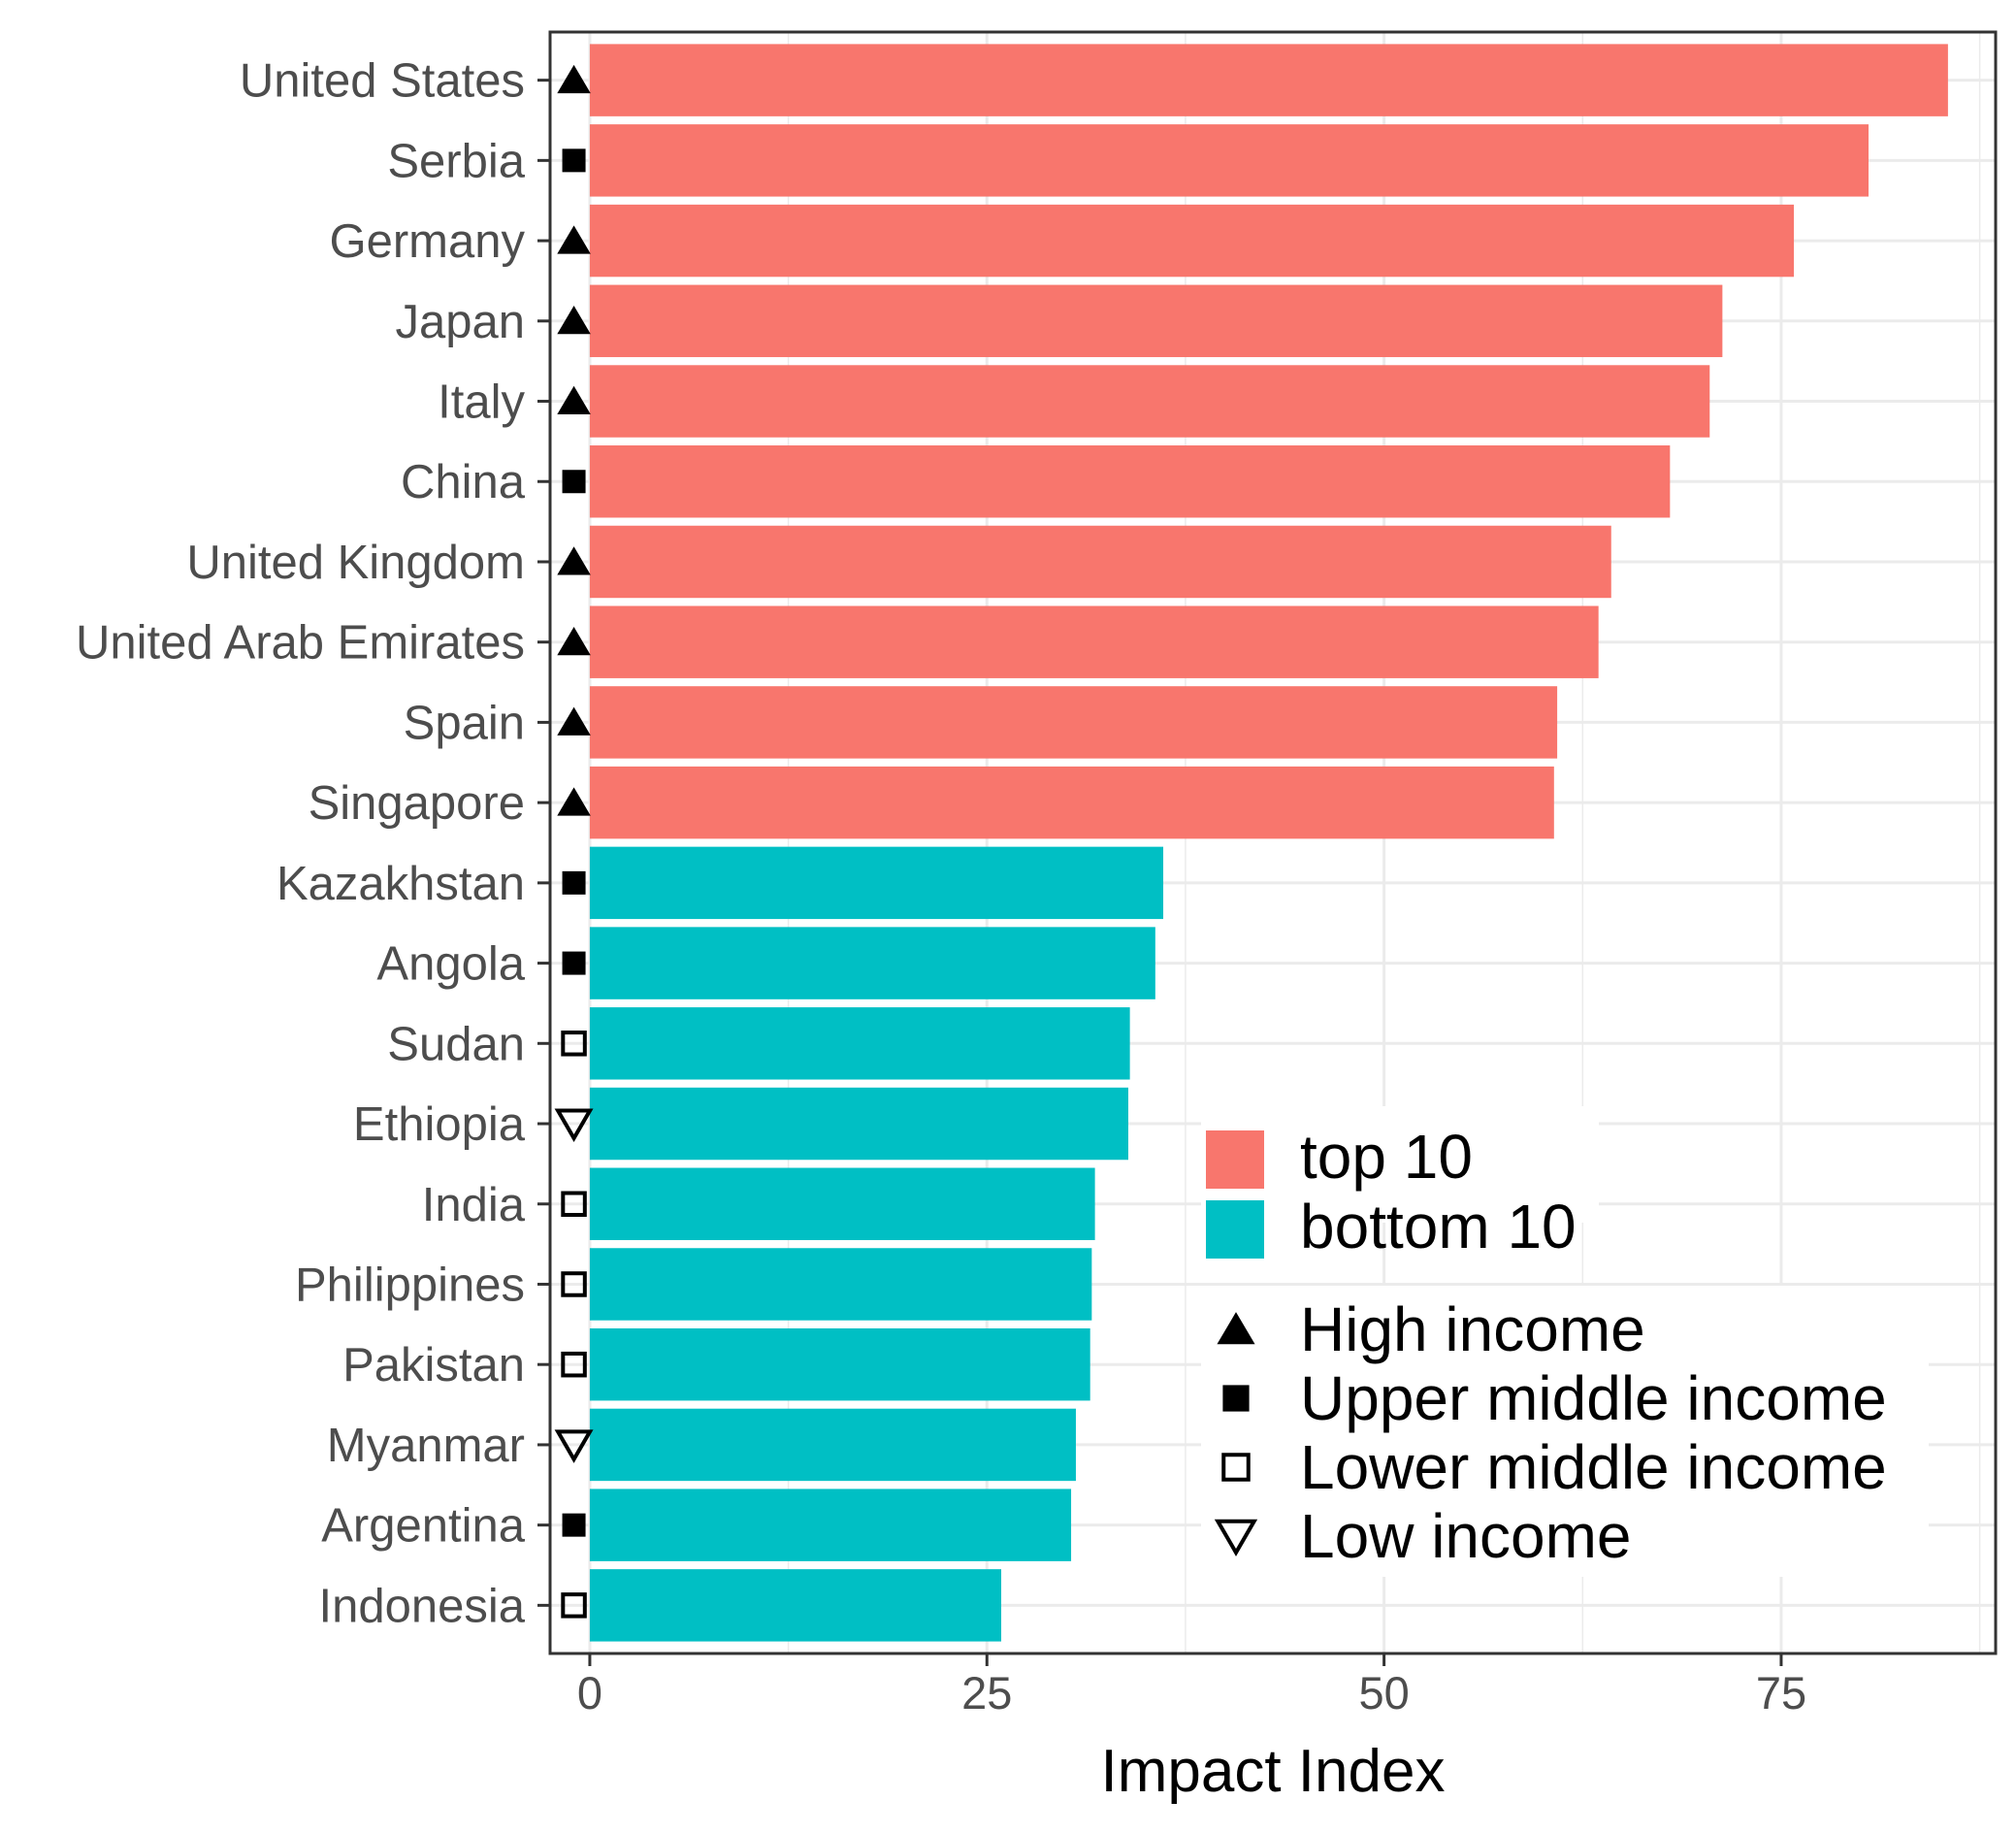 This screenshot has width=2016, height=1833. Describe the element at coordinates (1781, 1692) in the screenshot. I see `x-tick-label: 75` at that location.